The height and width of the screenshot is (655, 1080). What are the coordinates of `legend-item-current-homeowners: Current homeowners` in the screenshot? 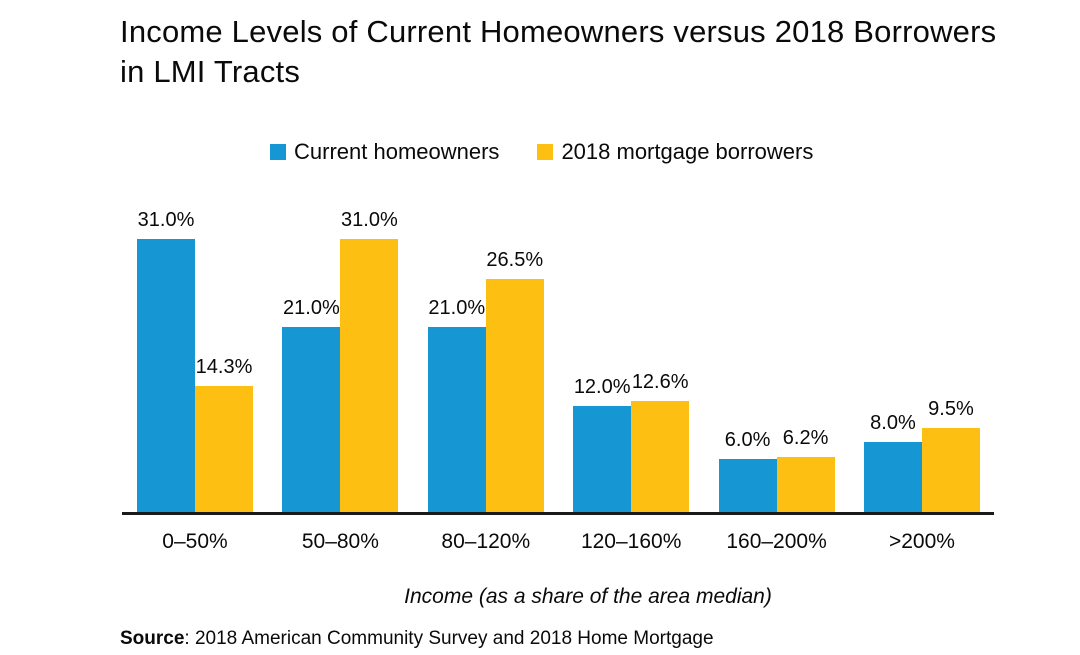 It's located at (384, 152).